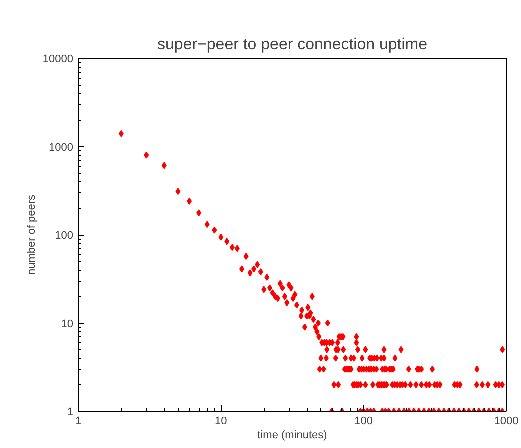 Image resolution: width=521 pixels, height=448 pixels. What do you see at coordinates (58, 60) in the screenshot?
I see `y-tick-label: 10000` at bounding box center [58, 60].